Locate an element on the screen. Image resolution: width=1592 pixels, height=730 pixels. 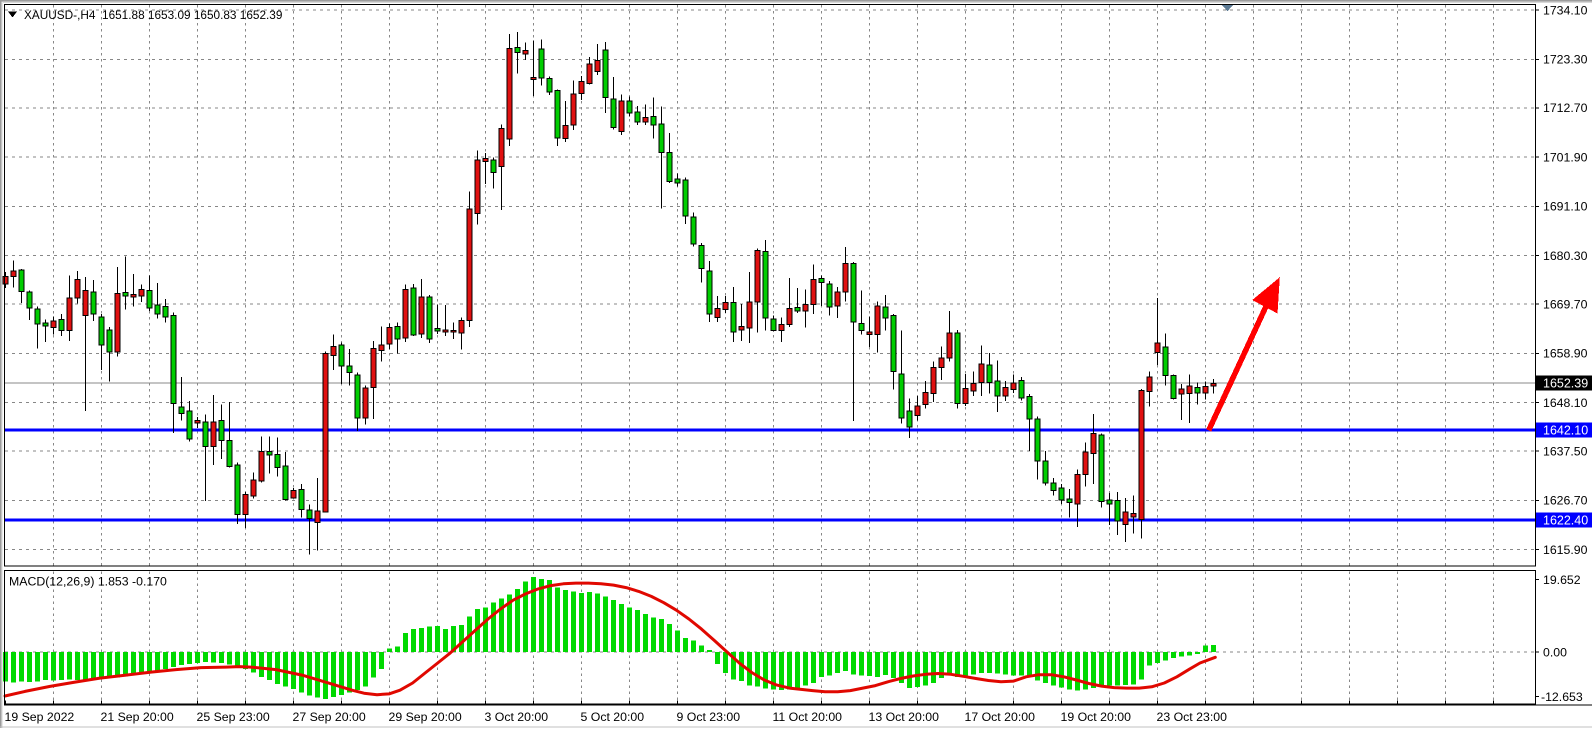
svg-text: 1652.39 is located at coordinates (1565, 383).